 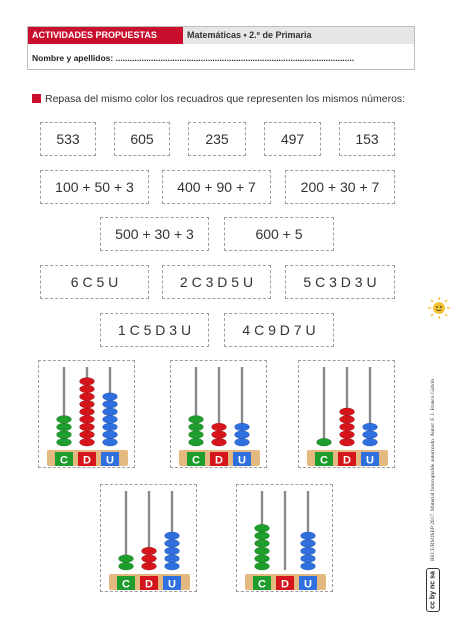 What do you see at coordinates (298, 35) in the screenshot?
I see `subject-title: Matemáticas • 2.º de Primaria` at bounding box center [298, 35].